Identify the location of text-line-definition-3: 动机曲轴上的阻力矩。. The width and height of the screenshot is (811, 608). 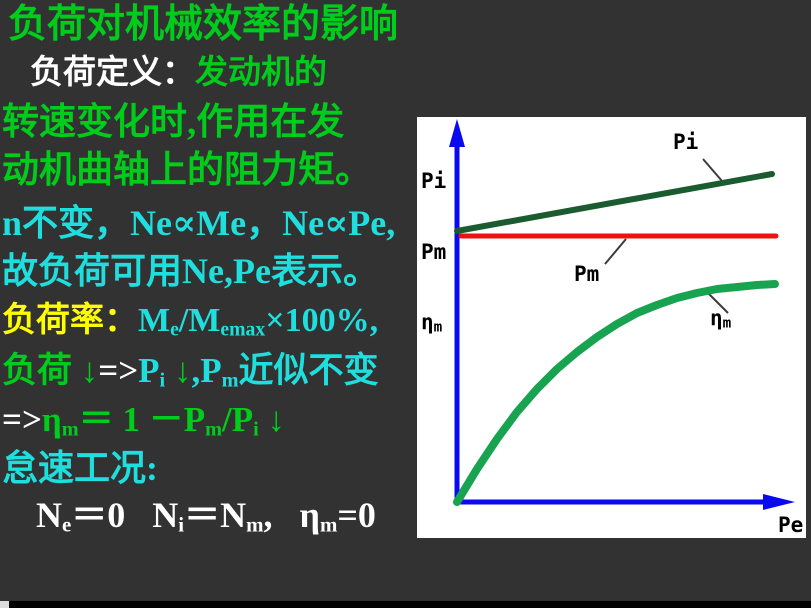
(187, 170).